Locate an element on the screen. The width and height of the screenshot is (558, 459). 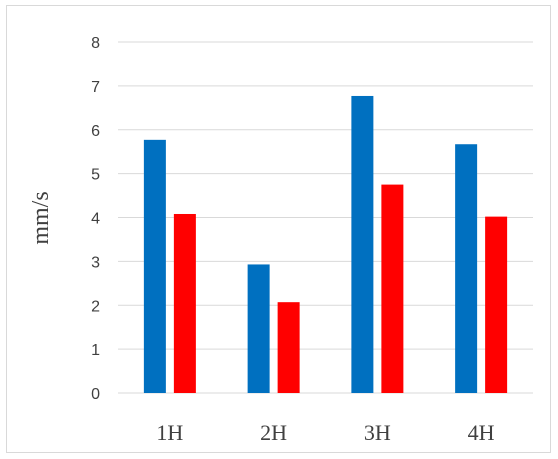
y-tick-label: 3 is located at coordinates (95, 262).